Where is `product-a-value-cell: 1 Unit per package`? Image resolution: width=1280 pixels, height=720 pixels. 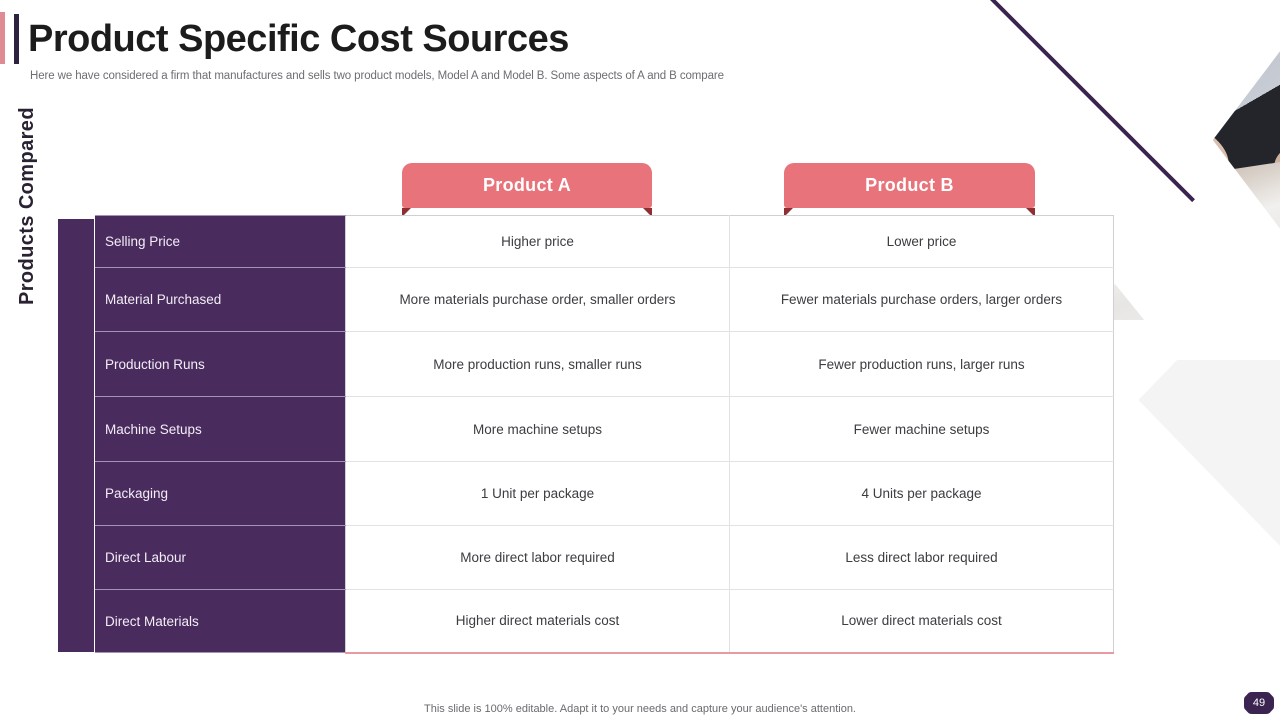
product-a-value-cell: 1 Unit per package is located at coordinates (537, 493).